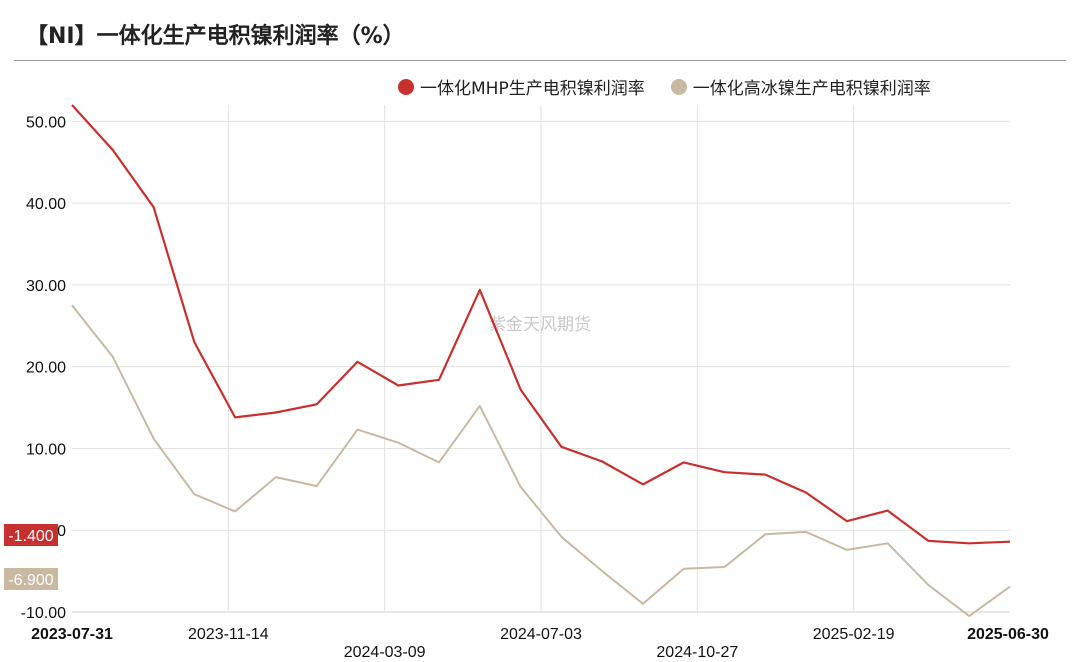  What do you see at coordinates (697, 652) in the screenshot?
I see `x-tick-label: 2024-10-27` at bounding box center [697, 652].